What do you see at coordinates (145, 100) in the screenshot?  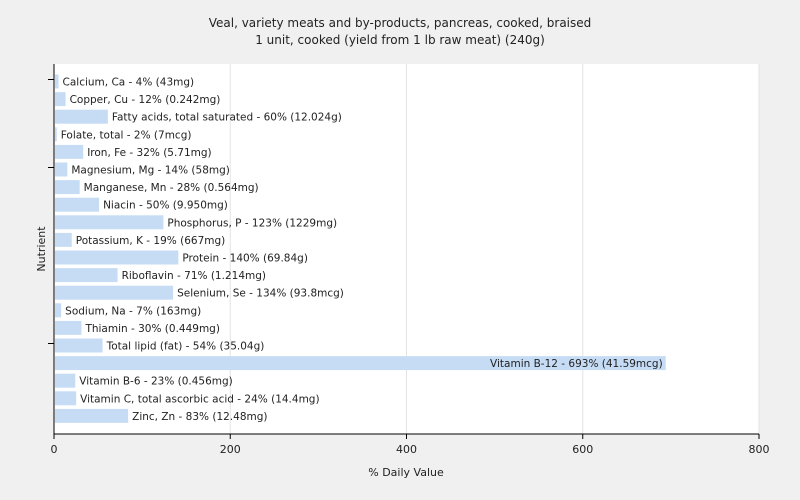 I see `bar-label: Copper, Cu - 12% (0.242mg)` at bounding box center [145, 100].